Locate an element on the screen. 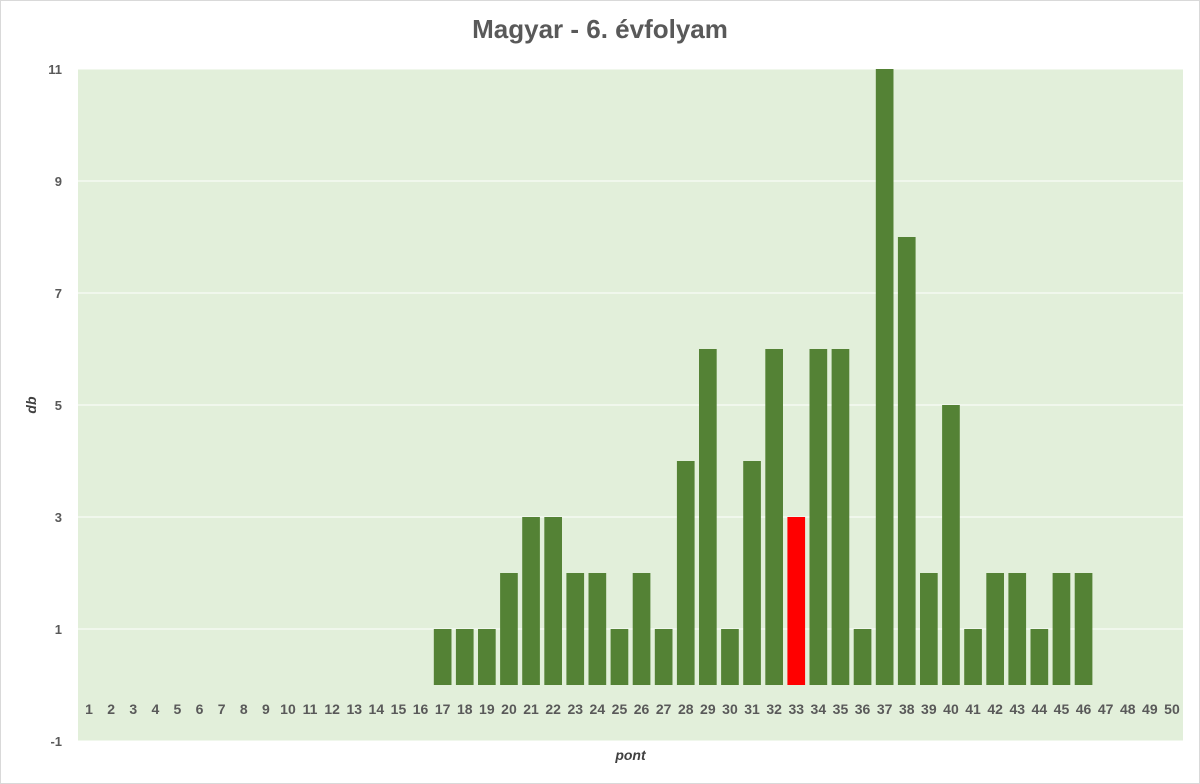 This screenshot has width=1200, height=784. x-tick-label: 23 is located at coordinates (575, 709).